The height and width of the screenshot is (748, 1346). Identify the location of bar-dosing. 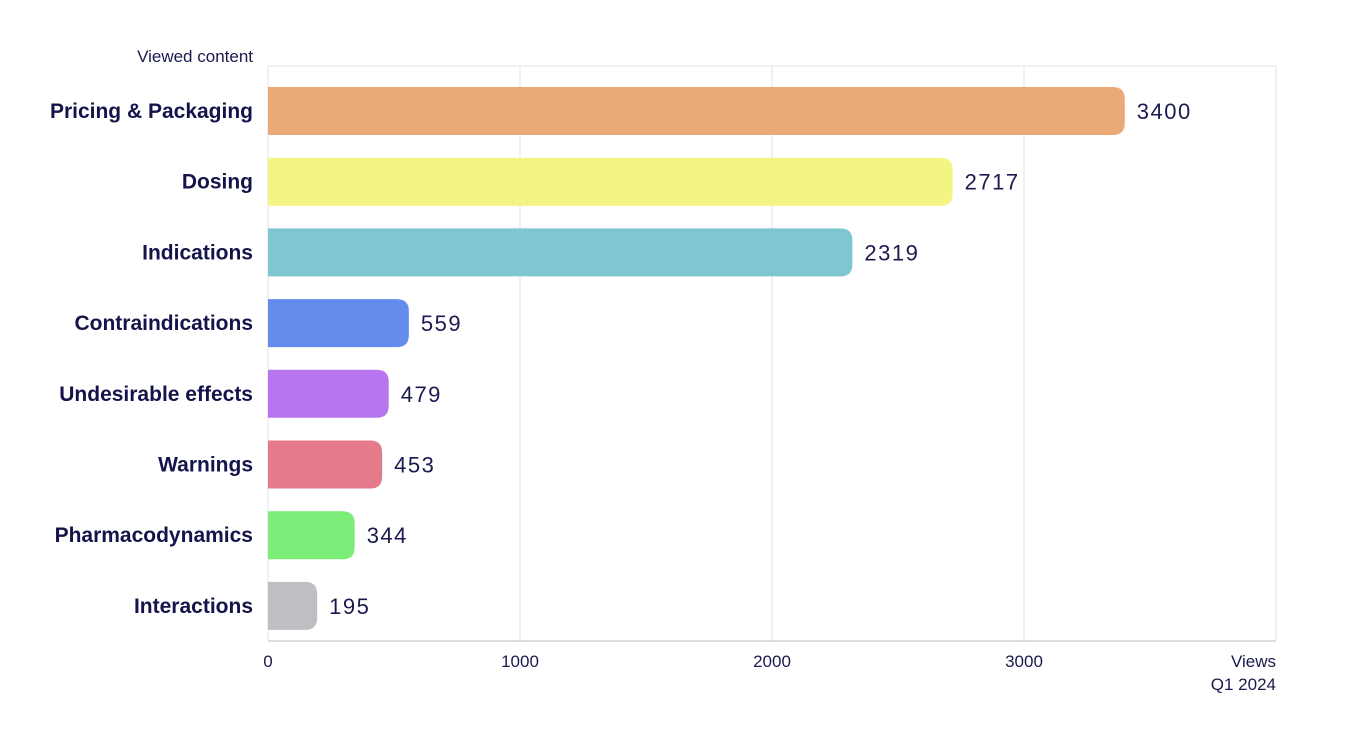
(610, 181).